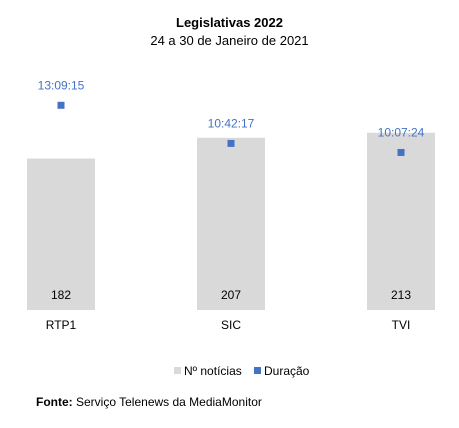 The image size is (459, 428). Describe the element at coordinates (229, 22) in the screenshot. I see `chart-title: Legislativas 2022` at that location.